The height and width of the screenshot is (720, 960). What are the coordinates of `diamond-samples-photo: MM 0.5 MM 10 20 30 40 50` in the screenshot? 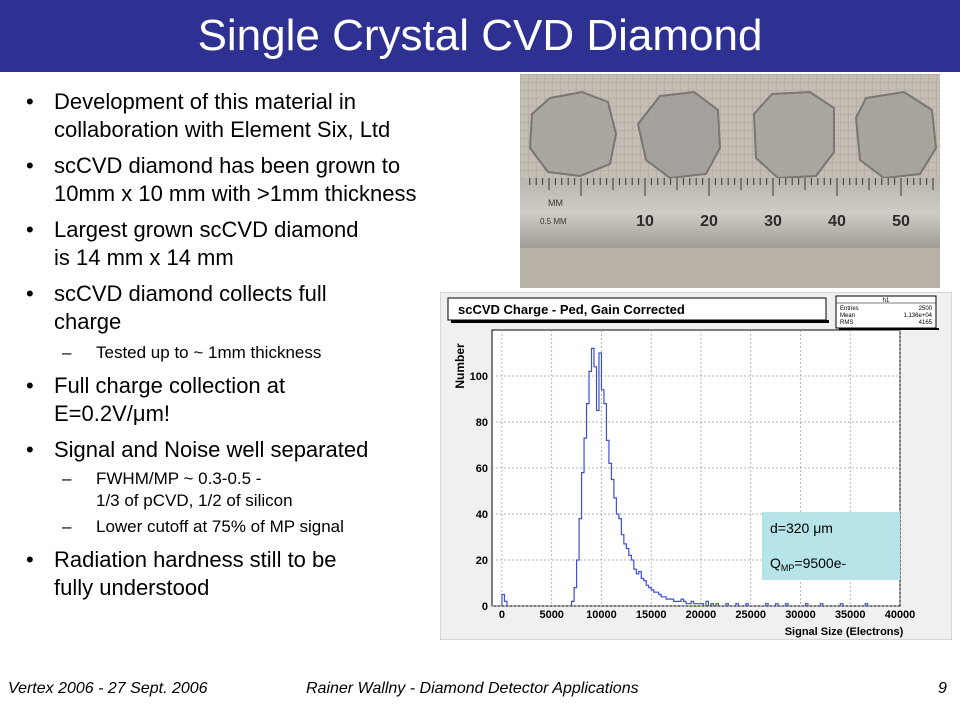 It's located at (730, 181).